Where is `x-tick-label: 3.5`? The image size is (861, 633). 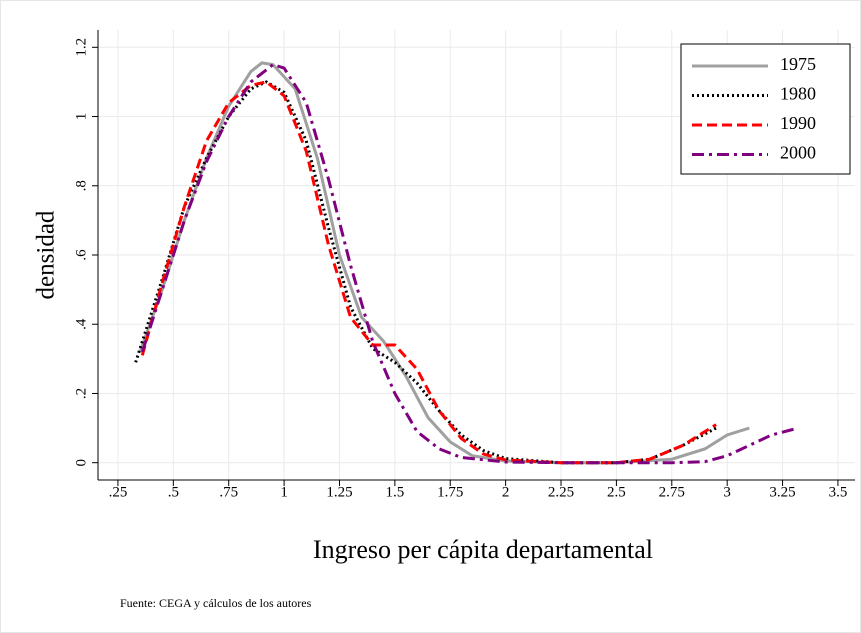 x-tick-label: 3.5 is located at coordinates (838, 492).